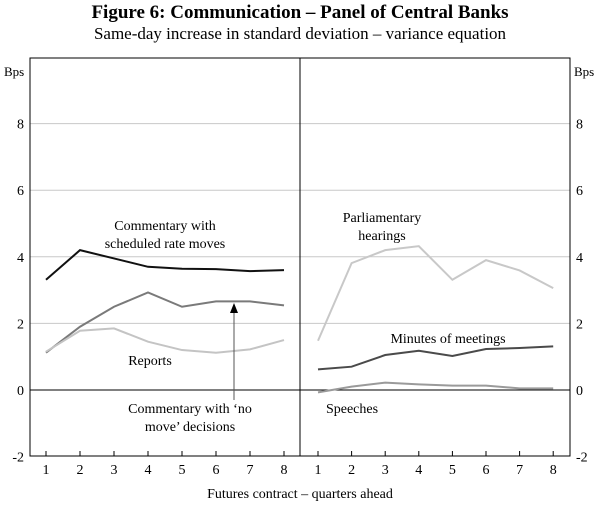 This screenshot has height=505, width=600. I want to click on series-label: Commentary with, so click(165, 226).